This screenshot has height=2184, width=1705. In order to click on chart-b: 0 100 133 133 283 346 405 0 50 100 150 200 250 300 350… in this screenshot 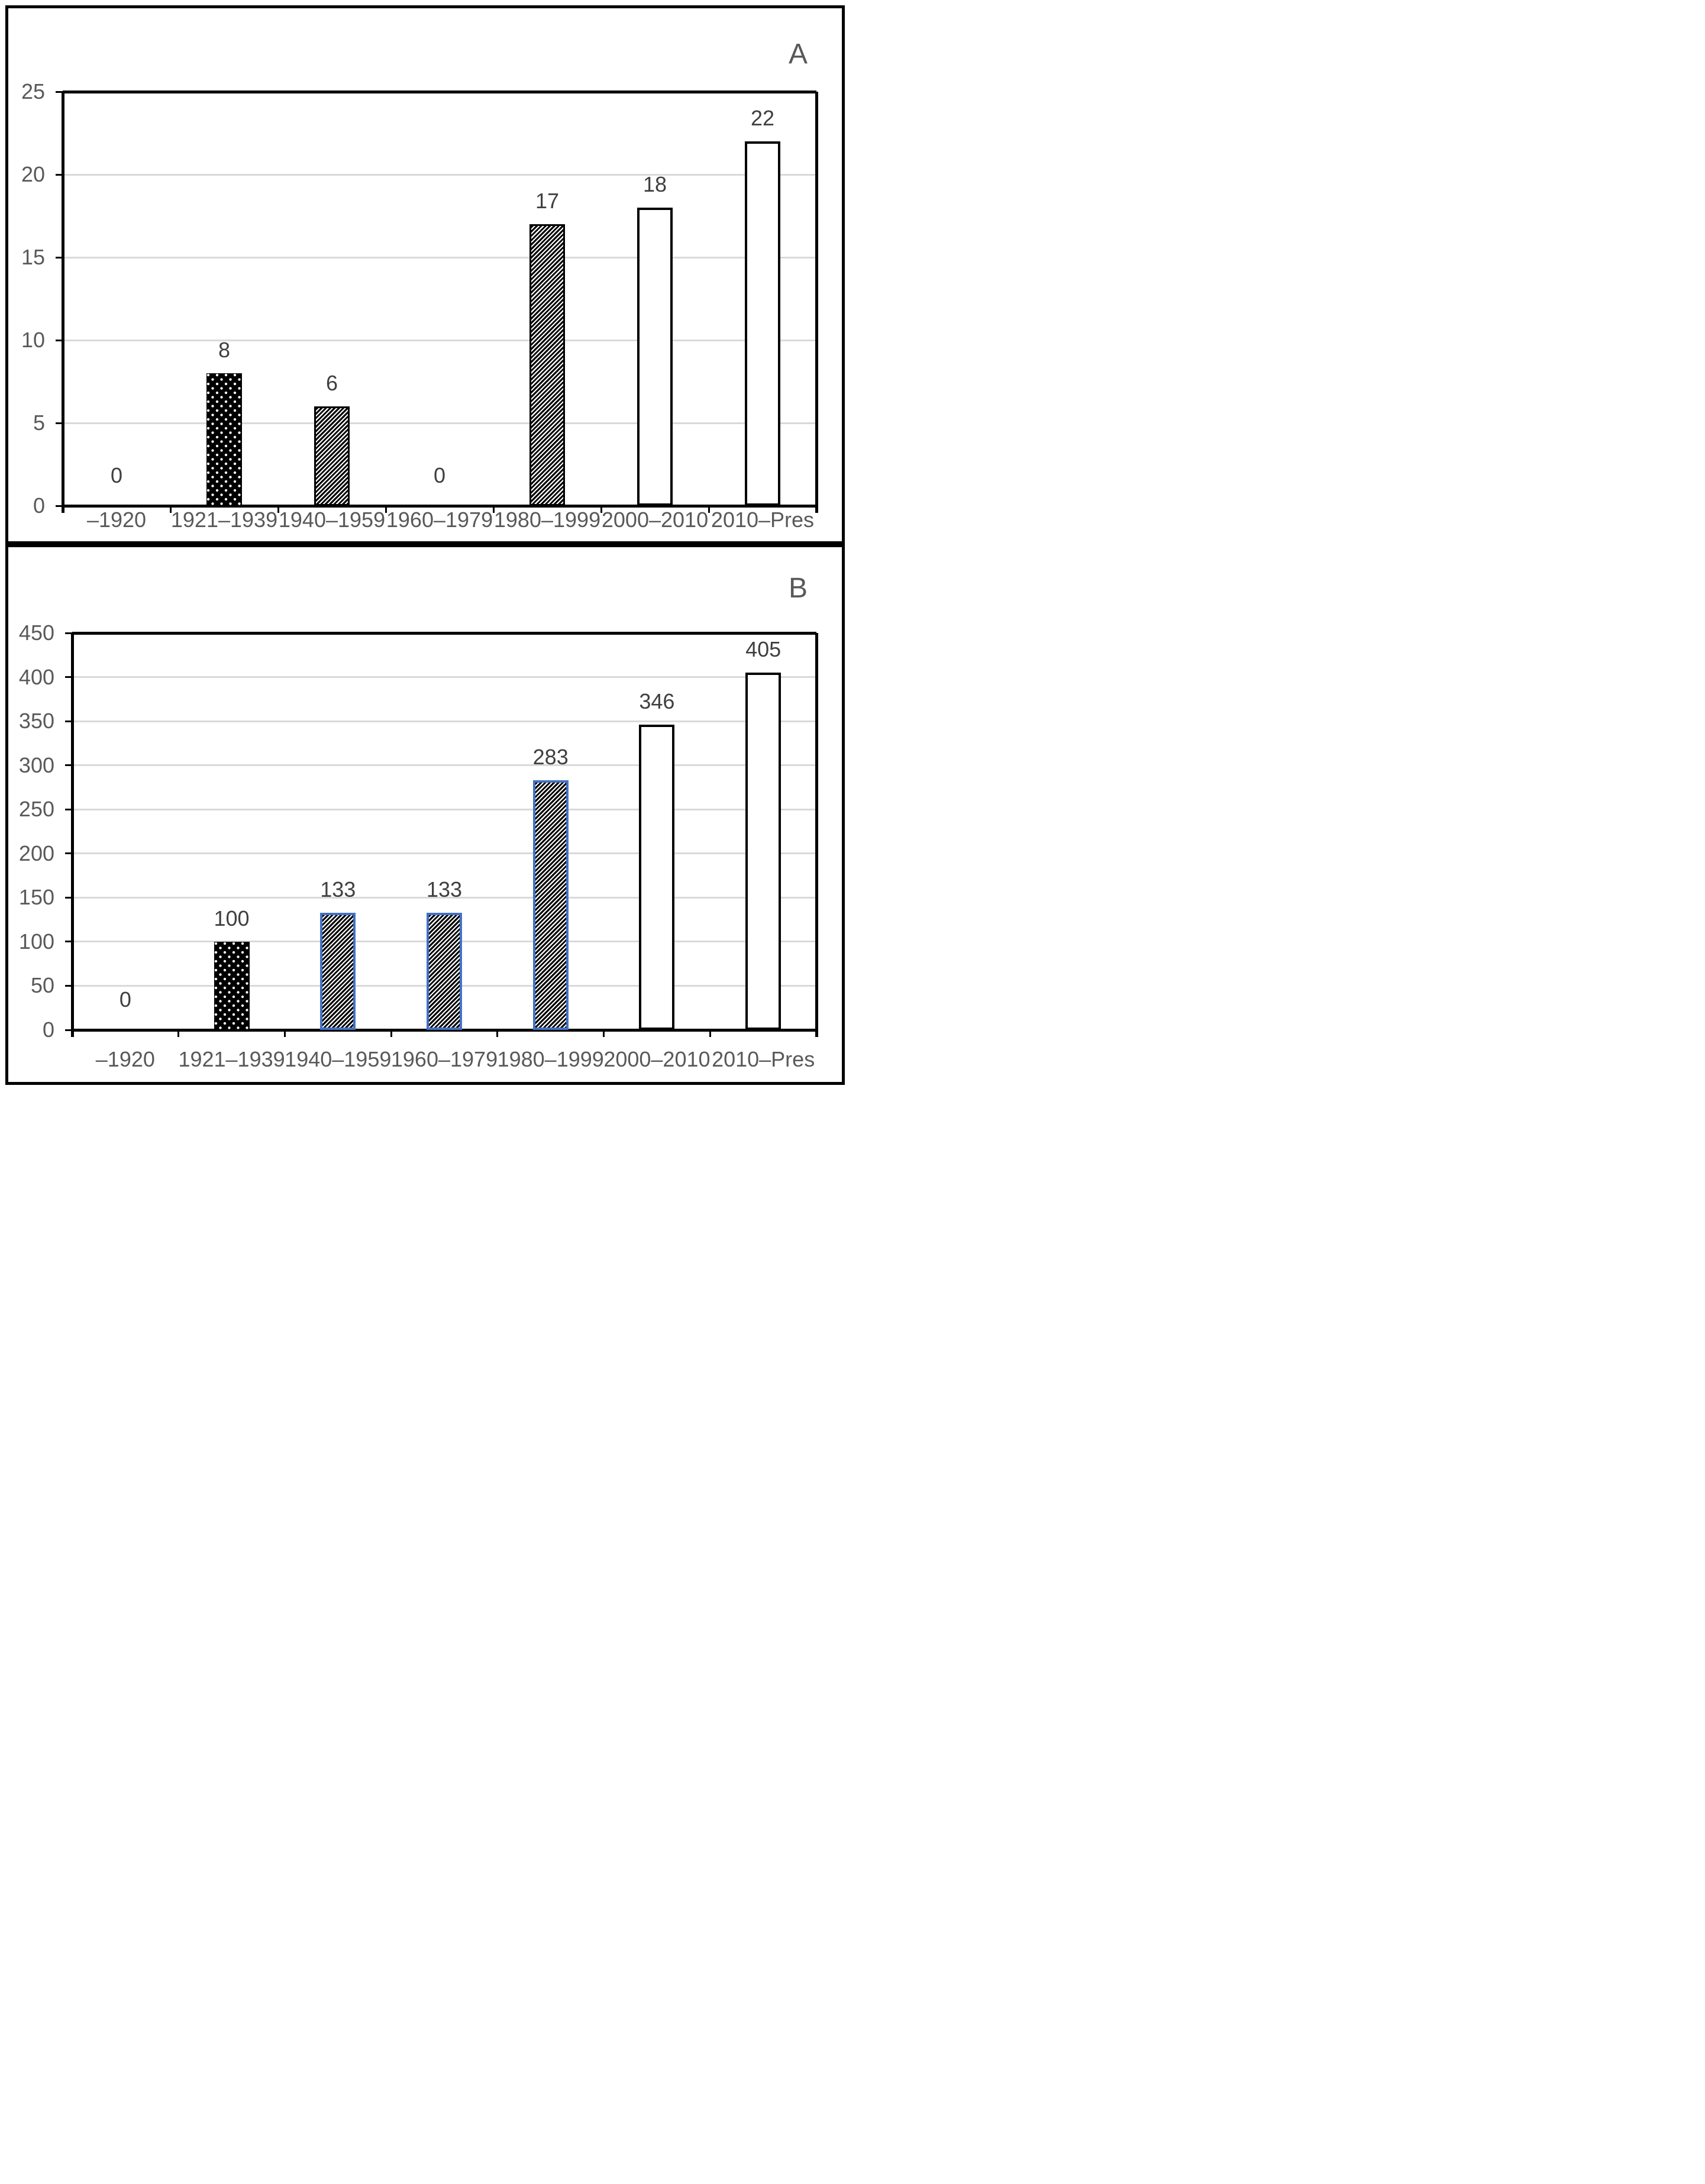, I will do `click(425, 814)`.